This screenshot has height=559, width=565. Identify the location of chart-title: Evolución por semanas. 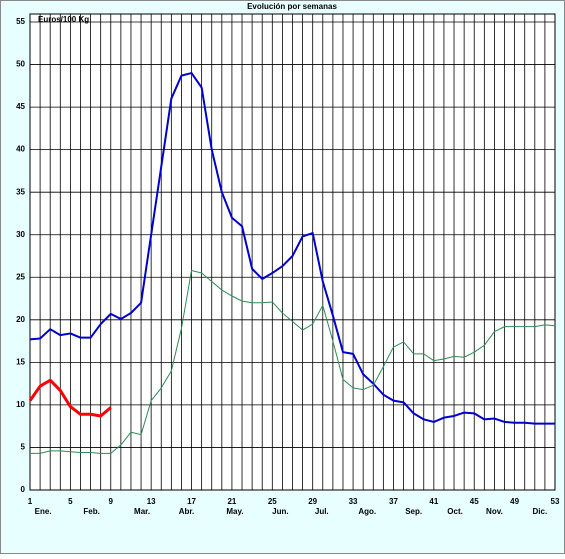
(292, 6).